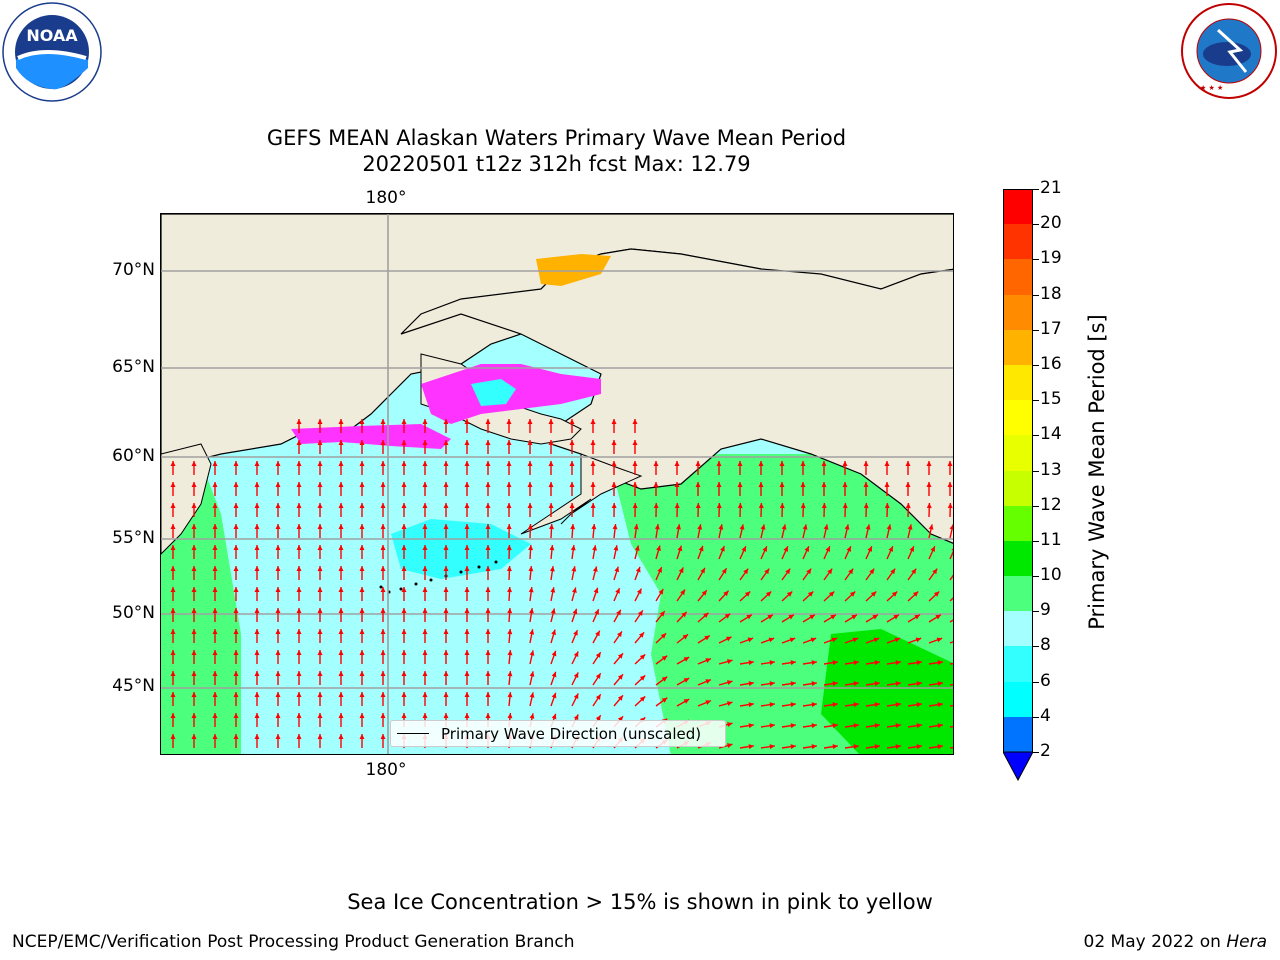 This screenshot has width=1280, height=960. Describe the element at coordinates (133, 270) in the screenshot. I see `lat-label-70: 70°N` at that location.